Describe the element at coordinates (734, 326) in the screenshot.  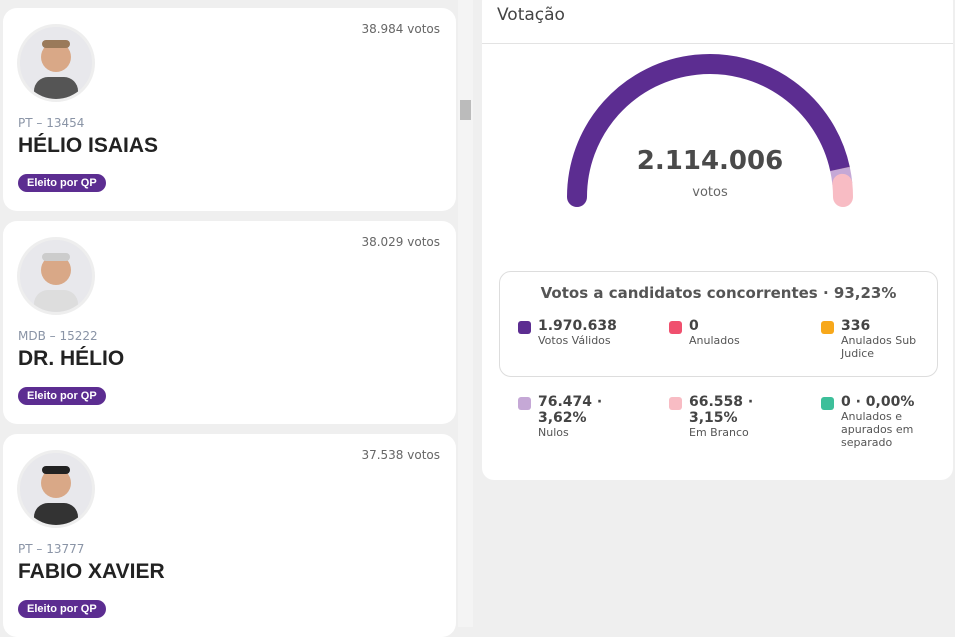
I see `legend-value: 0` at that location.